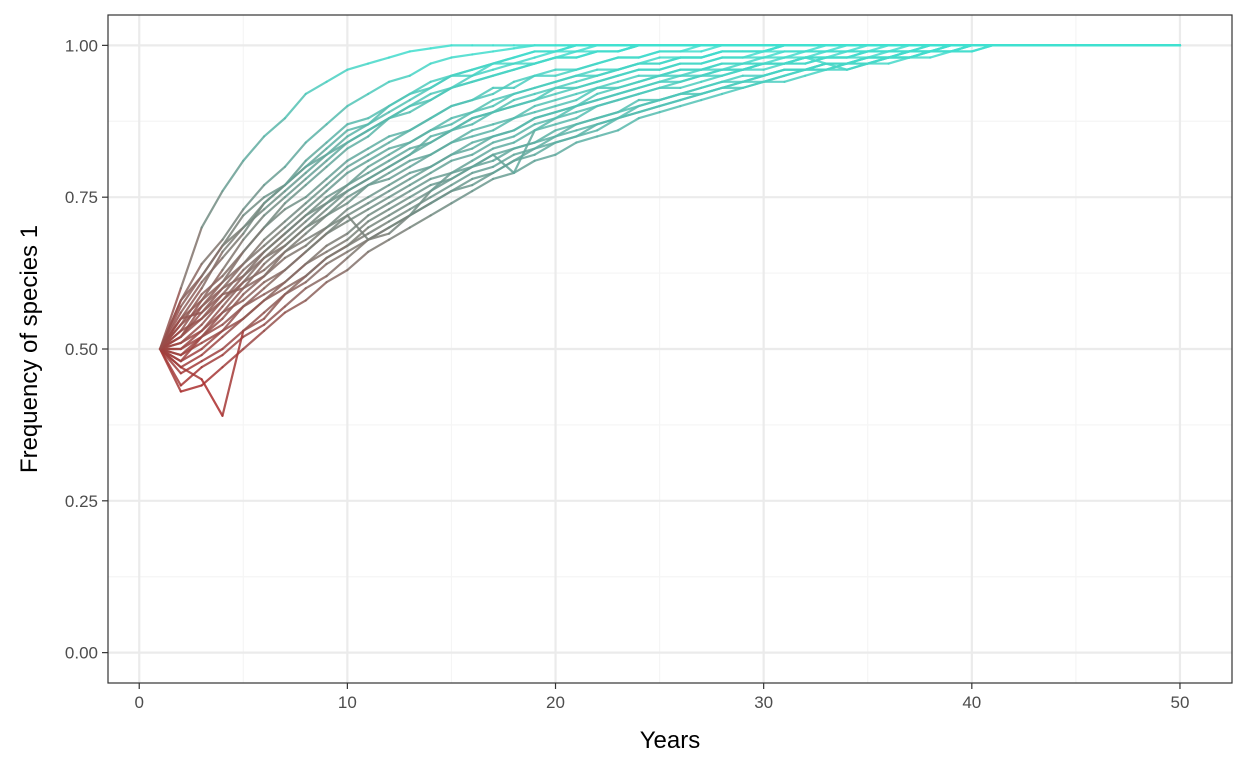  What do you see at coordinates (661, 697) in the screenshot?
I see `x-axis: 0 10 20 30 40 50` at bounding box center [661, 697].